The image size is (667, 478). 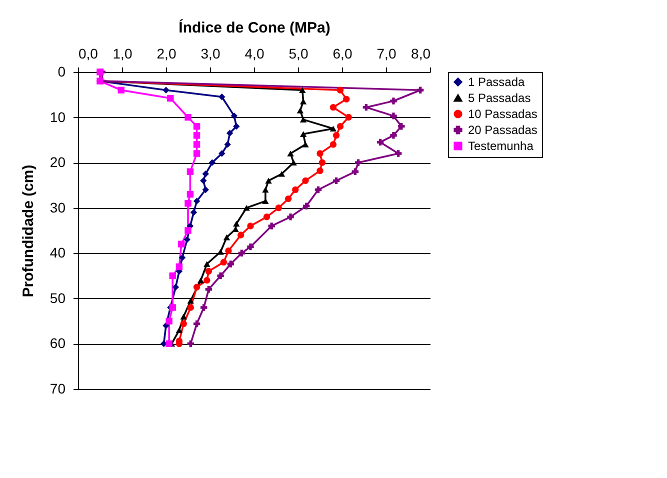 What do you see at coordinates (58, 162) in the screenshot?
I see `y-tick-label: 20` at bounding box center [58, 162].